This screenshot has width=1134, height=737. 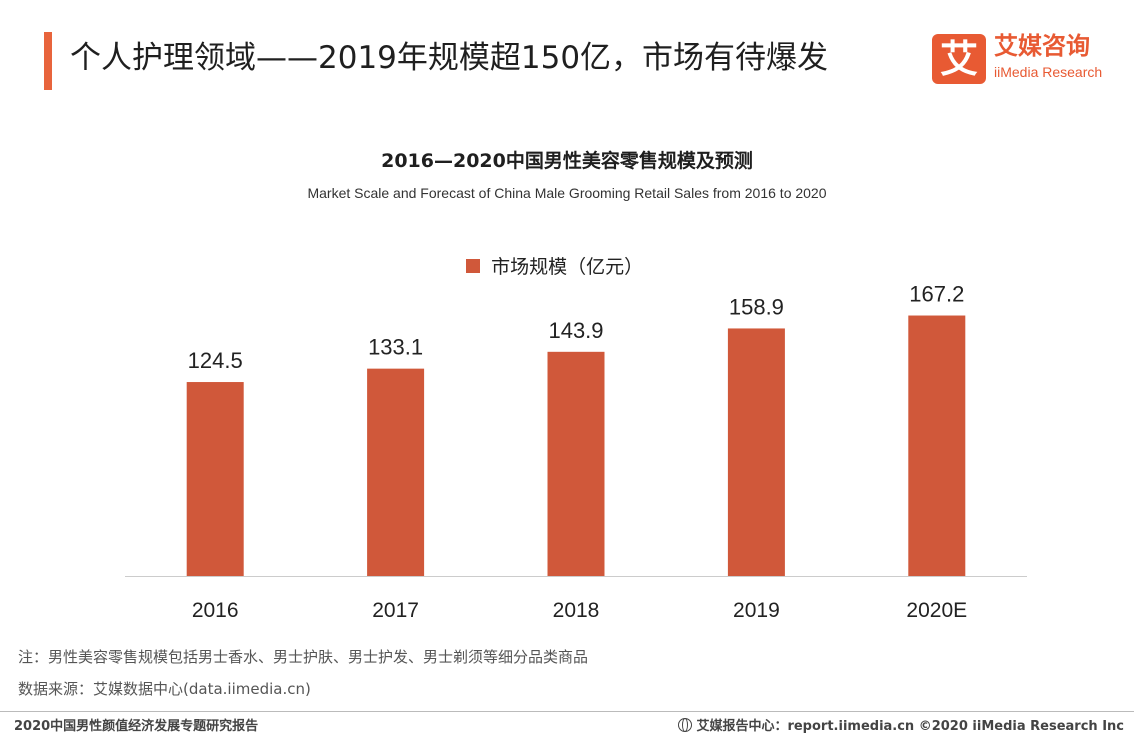 I want to click on chart-legend: 市场规模（亿元）, so click(x=554, y=265).